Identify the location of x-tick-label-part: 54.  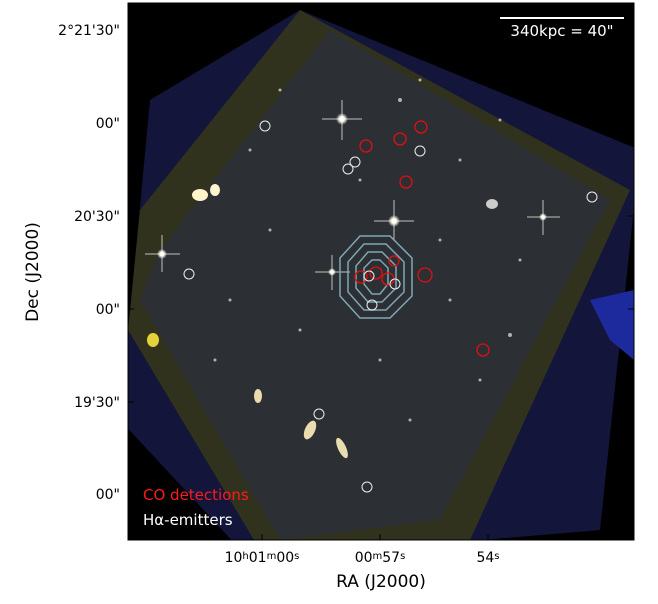
(485, 558).